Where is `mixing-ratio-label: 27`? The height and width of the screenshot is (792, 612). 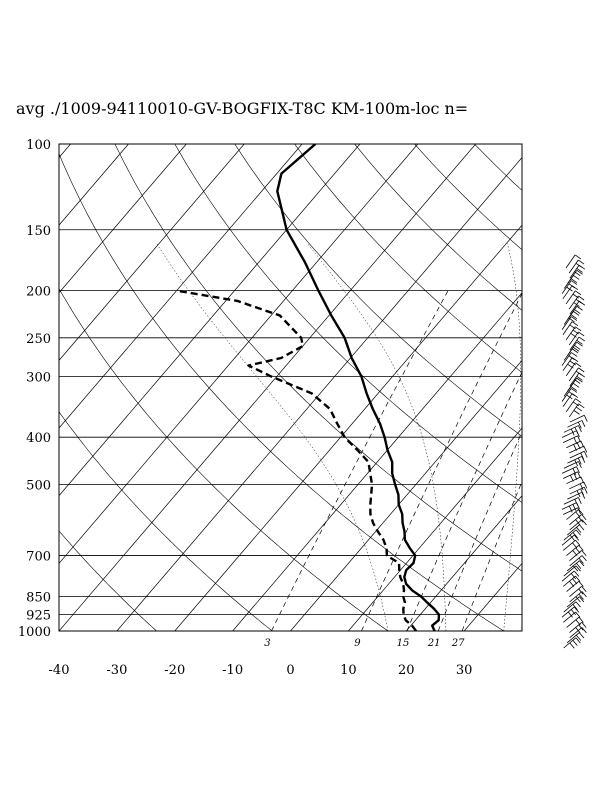 mixing-ratio-label: 27 is located at coordinates (458, 643).